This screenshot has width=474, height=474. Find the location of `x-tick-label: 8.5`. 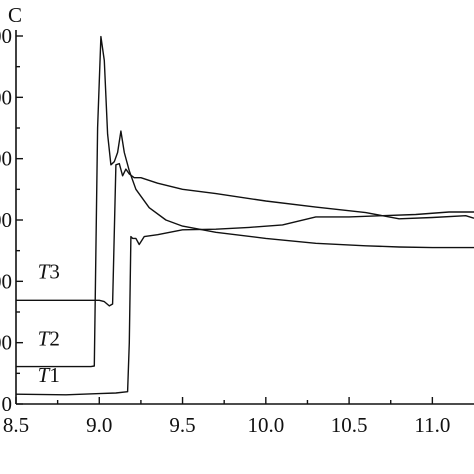

x-tick-label: 8.5 is located at coordinates (16, 425).